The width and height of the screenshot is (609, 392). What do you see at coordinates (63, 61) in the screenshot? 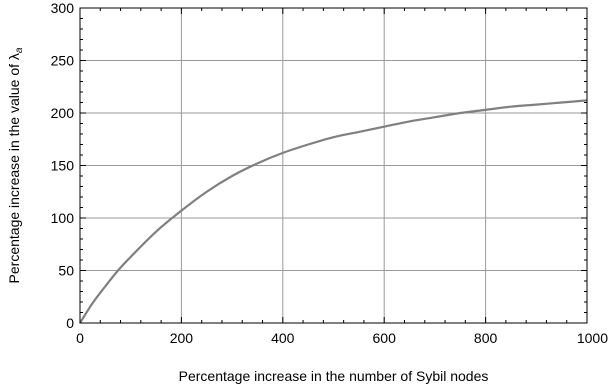
I see `y-tick-label: 250` at bounding box center [63, 61].